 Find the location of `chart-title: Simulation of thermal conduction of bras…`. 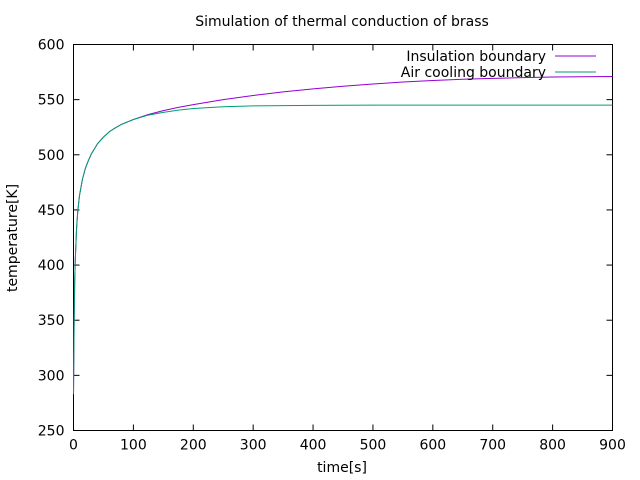

chart-title: Simulation of thermal conduction of bras… is located at coordinates (342, 22).